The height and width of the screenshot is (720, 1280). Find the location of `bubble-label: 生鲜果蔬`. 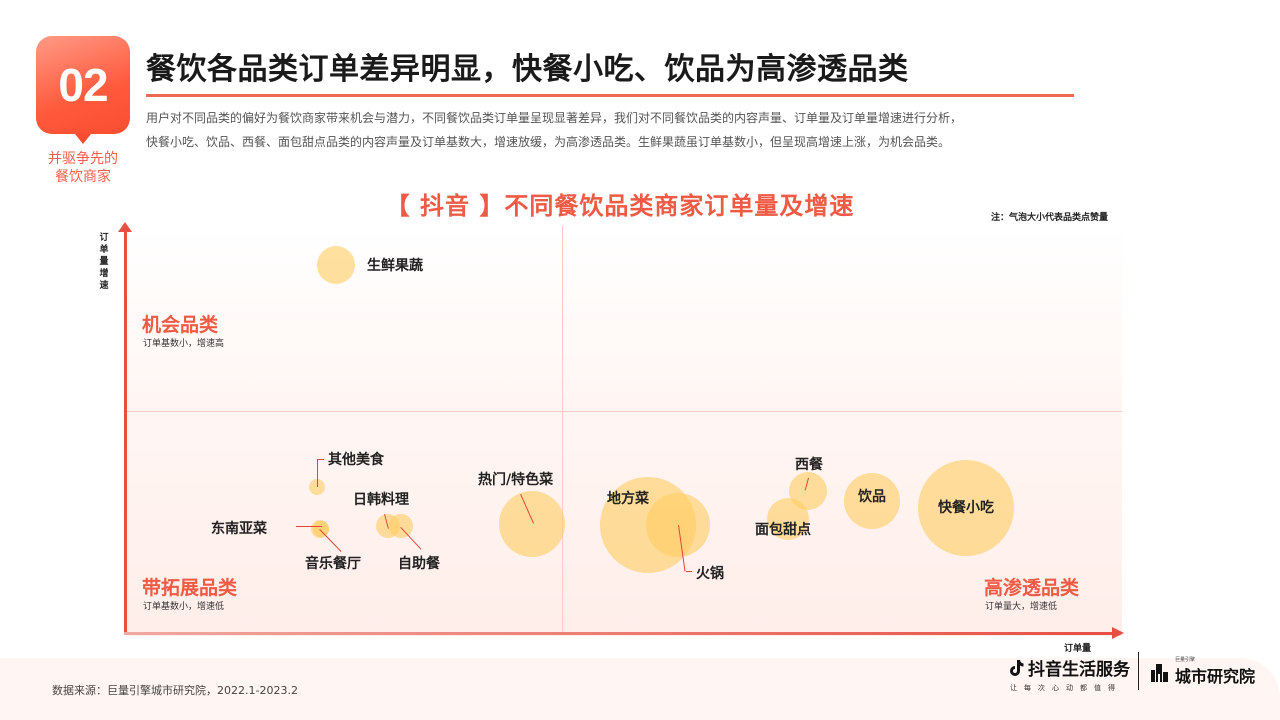

bubble-label: 生鲜果蔬 is located at coordinates (395, 266).